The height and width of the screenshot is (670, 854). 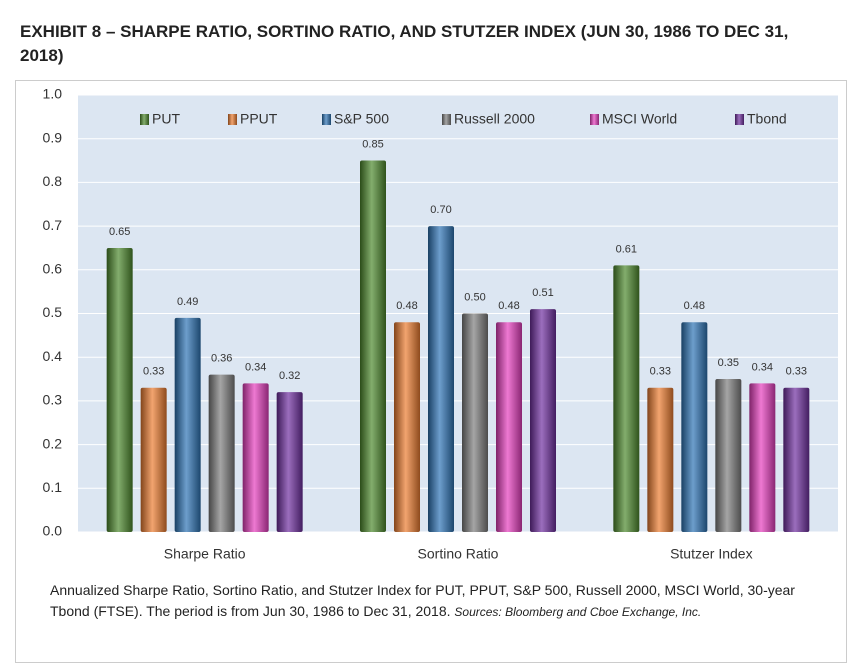 I want to click on legend-label: Russell 2000, so click(x=494, y=119).